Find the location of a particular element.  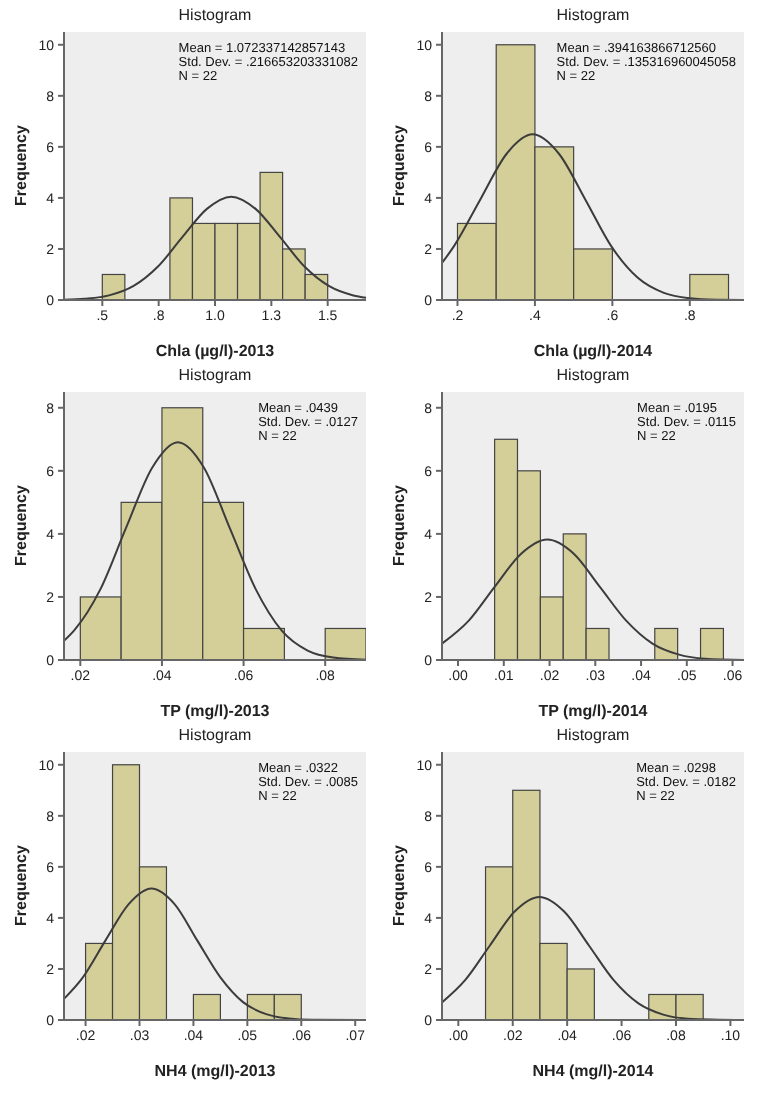

x-axis-title: NH4 (mg/l)-2013 is located at coordinates (215, 1071).